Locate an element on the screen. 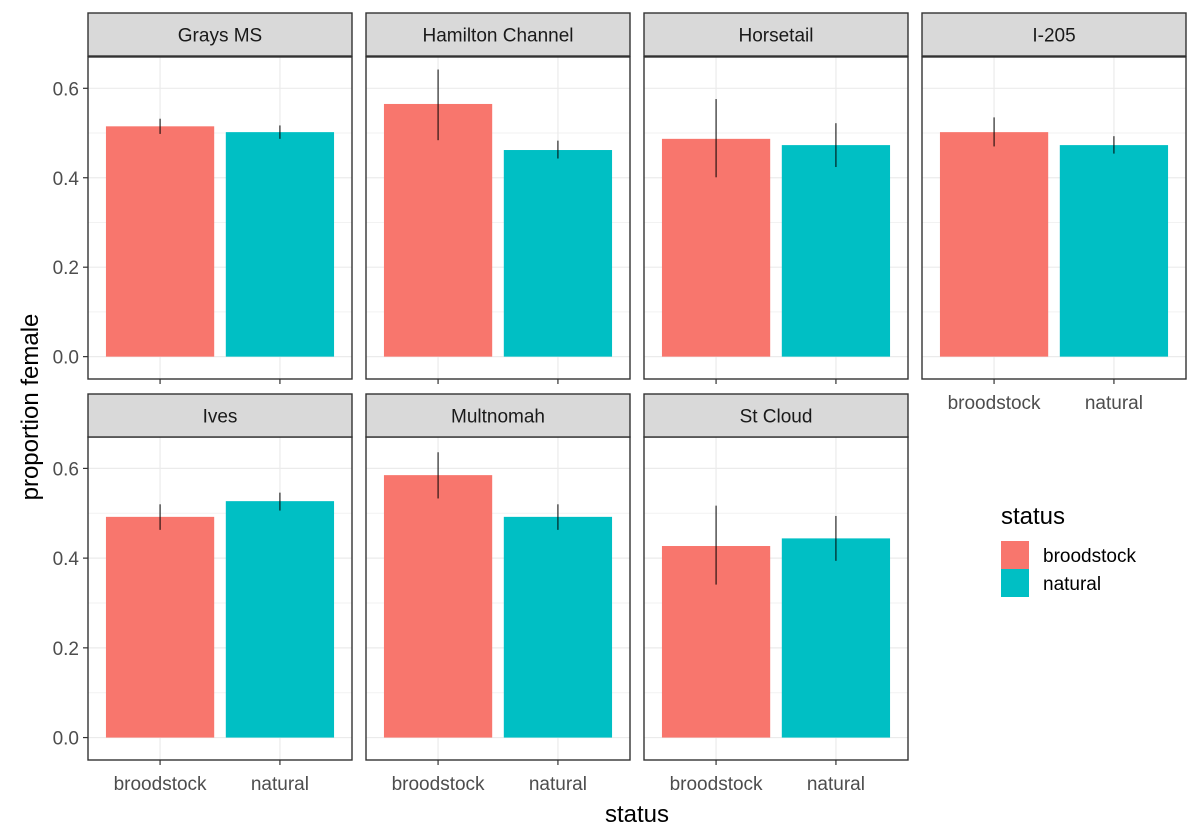 Image resolution: width=1200 pixels, height=840 pixels. panel-hamilton-channel: Hamilton Channel is located at coordinates (498, 196).